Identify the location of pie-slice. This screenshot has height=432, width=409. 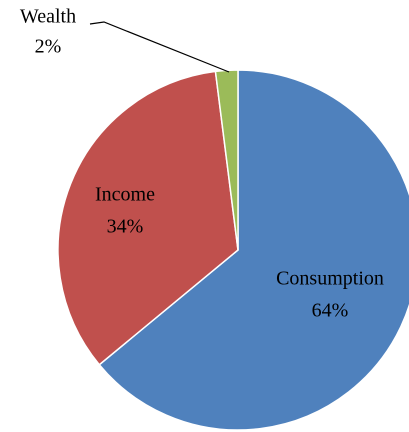
(226, 160).